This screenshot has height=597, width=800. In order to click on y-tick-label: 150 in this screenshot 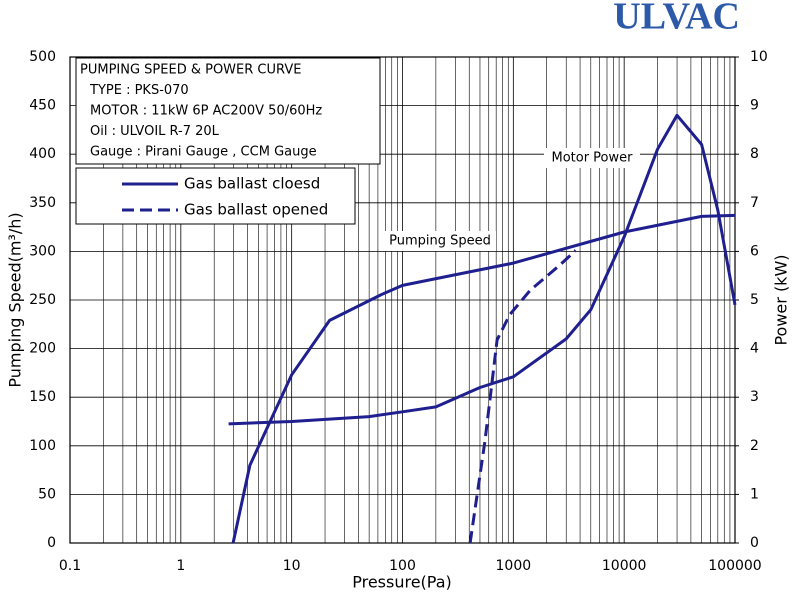, I will do `click(42, 397)`.